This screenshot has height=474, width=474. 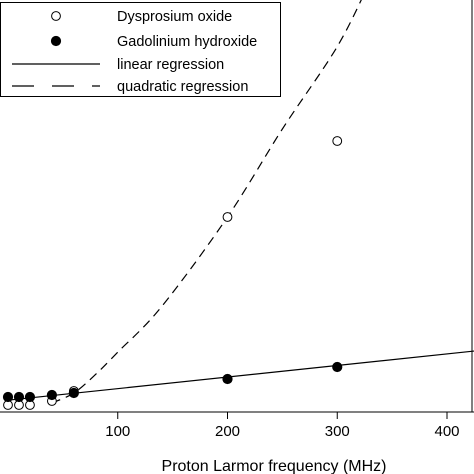 What do you see at coordinates (337, 431) in the screenshot?
I see `x-tick-label: 300` at bounding box center [337, 431].